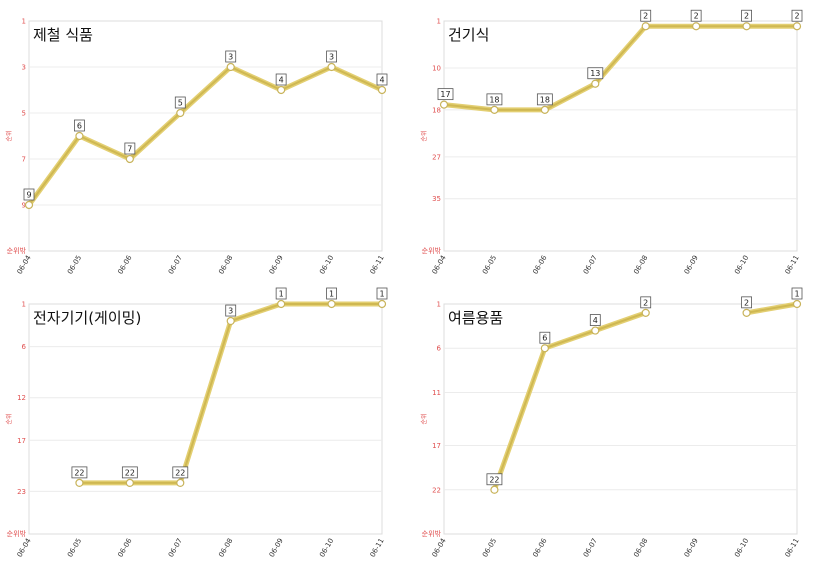 The image size is (830, 565). I want to click on y-tick-label: 3, so click(24, 68).